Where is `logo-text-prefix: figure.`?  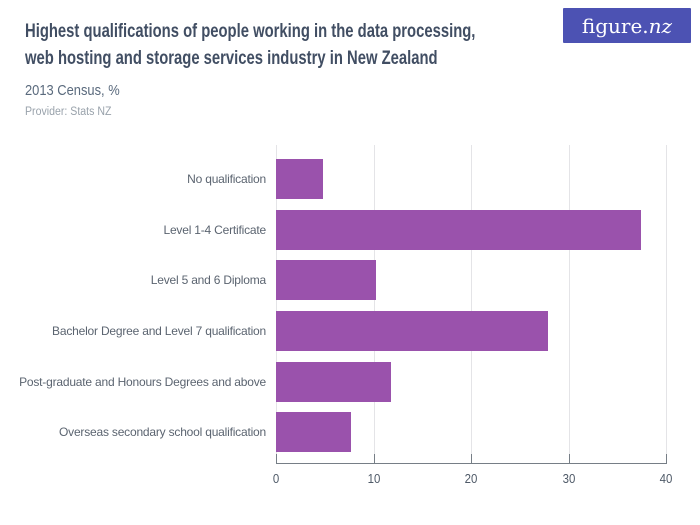 logo-text-prefix: figure. is located at coordinates (615, 25).